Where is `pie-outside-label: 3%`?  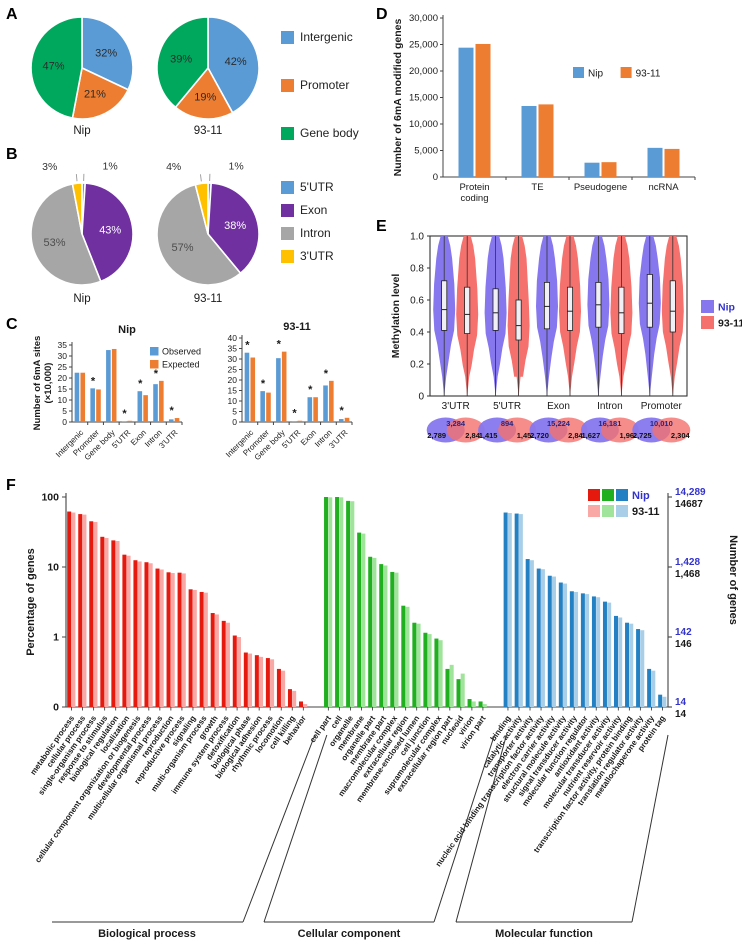 pie-outside-label: 3% is located at coordinates (49, 167).